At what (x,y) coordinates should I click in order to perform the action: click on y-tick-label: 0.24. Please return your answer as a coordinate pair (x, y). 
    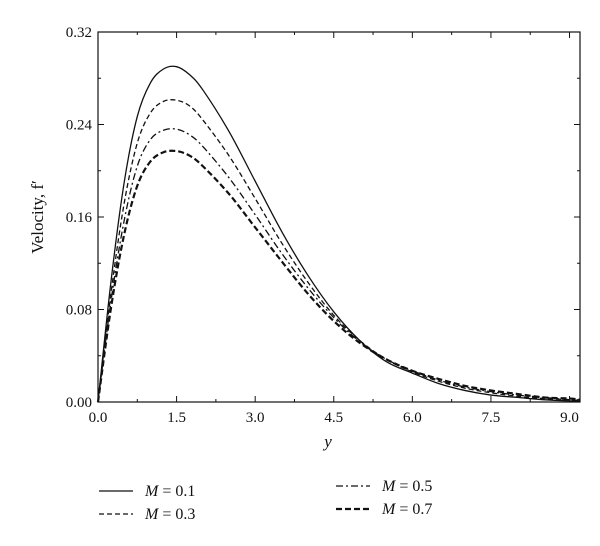
    Looking at the image, I should click on (79, 126).